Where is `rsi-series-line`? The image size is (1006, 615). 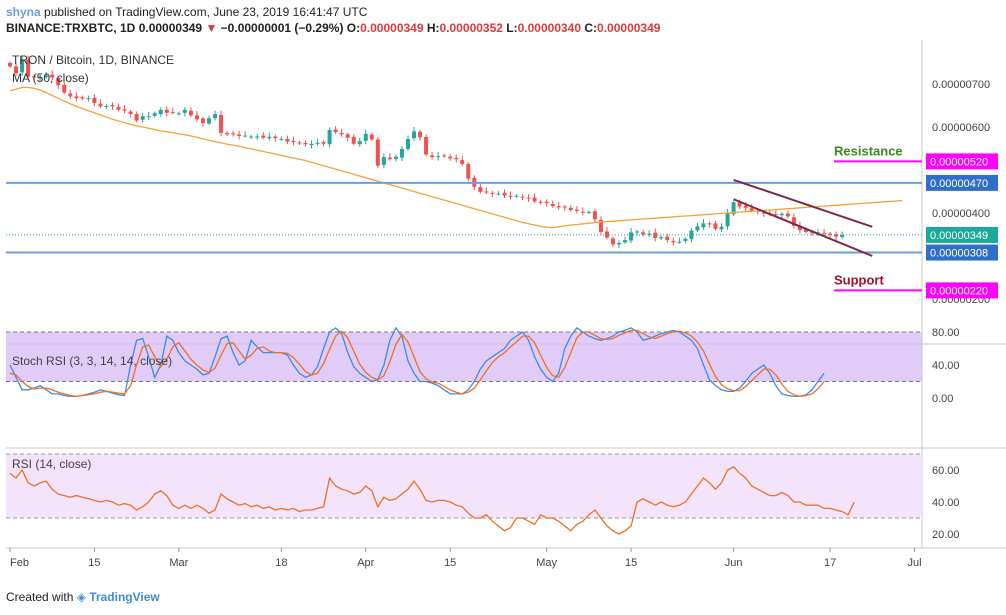 rsi-series-line is located at coordinates (432, 500).